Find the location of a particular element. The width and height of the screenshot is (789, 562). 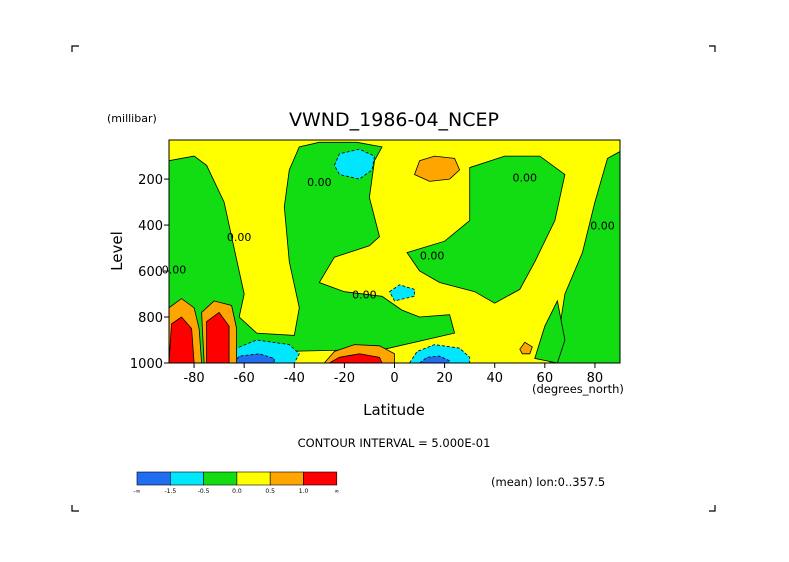

contour-label-5: 0.00 is located at coordinates (525, 177).